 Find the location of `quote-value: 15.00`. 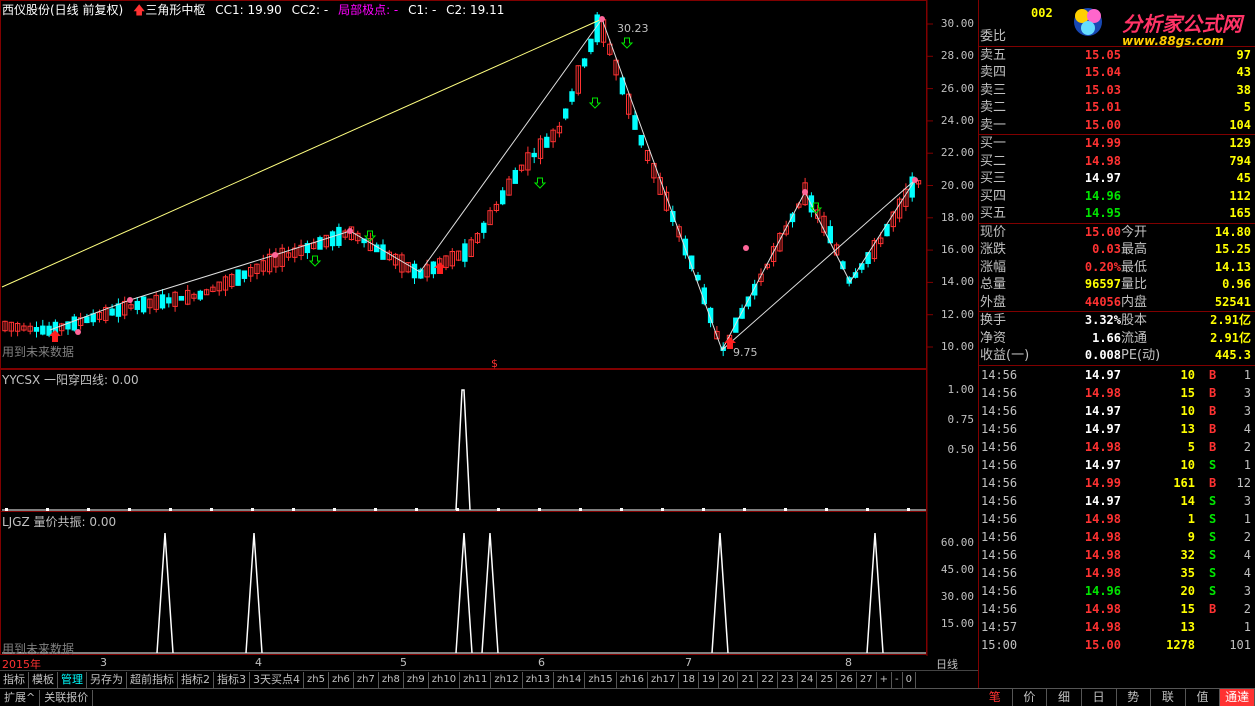

quote-value: 15.00 is located at coordinates (1102, 231).